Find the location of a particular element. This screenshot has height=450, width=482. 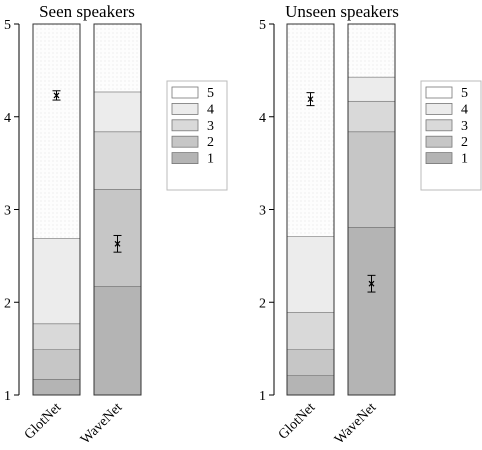

chart-title: Unseen speakers is located at coordinates (342, 11).